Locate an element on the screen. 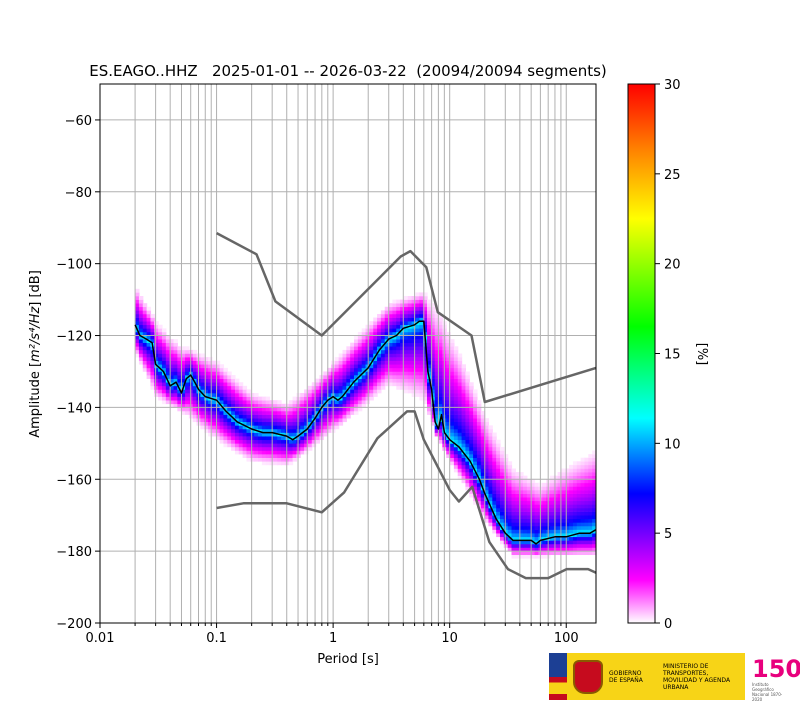 The width and height of the screenshot is (800, 702). noise-model-lower-curve is located at coordinates (406, 495).